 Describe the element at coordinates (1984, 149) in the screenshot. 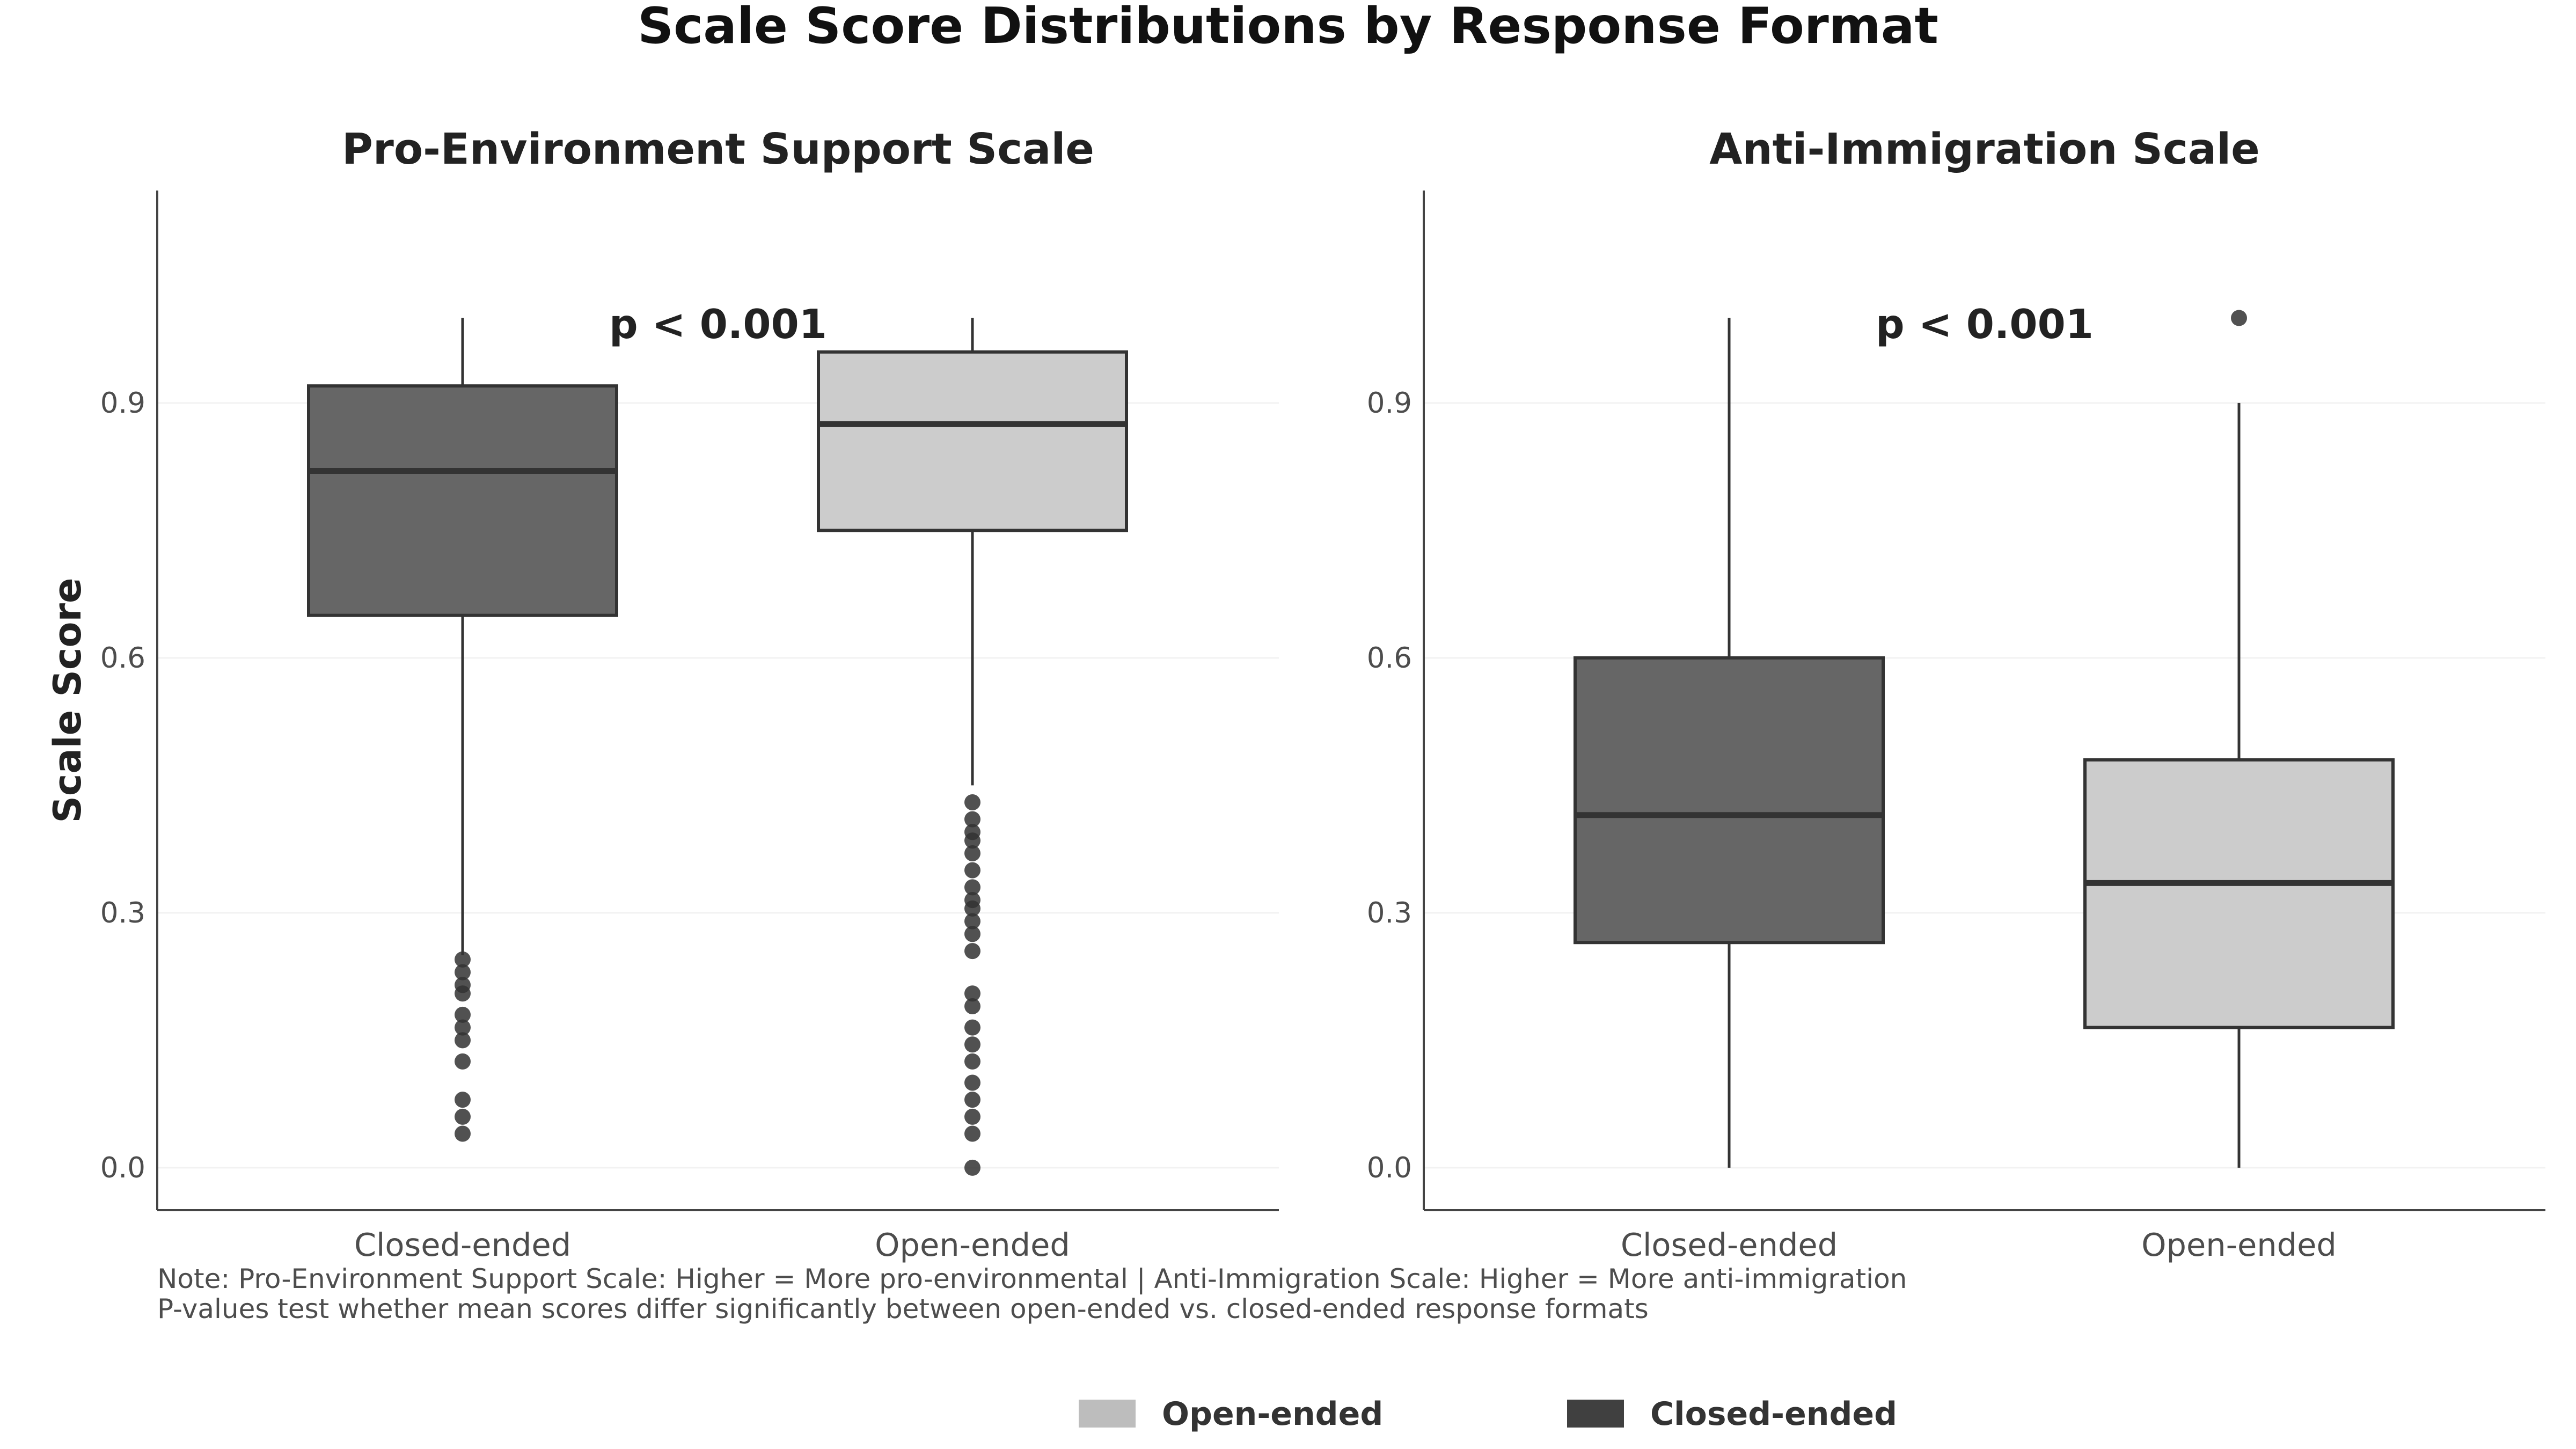

I see `panel-title: Anti-Immigration Scale` at that location.